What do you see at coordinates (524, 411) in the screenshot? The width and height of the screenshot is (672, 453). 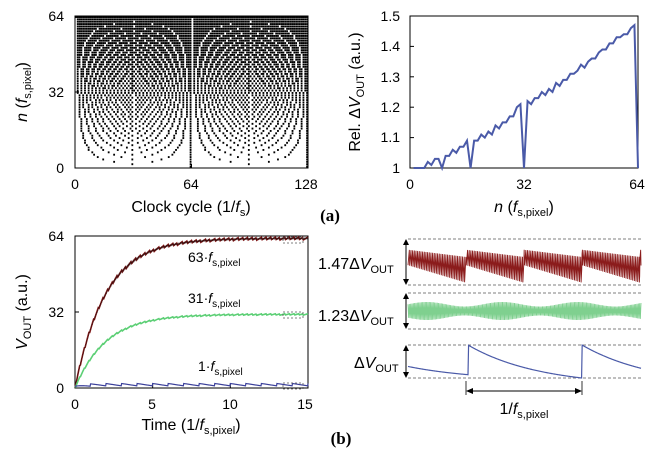 I see `period-label: 1/fs,pixel` at bounding box center [524, 411].